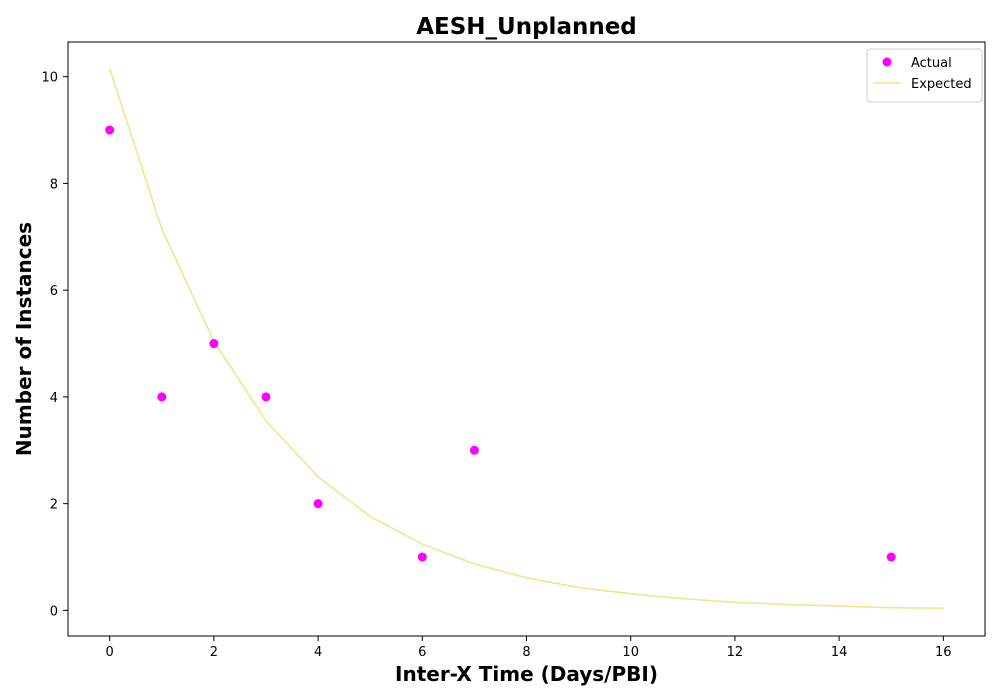 The image size is (1000, 700). Describe the element at coordinates (214, 652) in the screenshot. I see `x-tick-label: 2` at that location.